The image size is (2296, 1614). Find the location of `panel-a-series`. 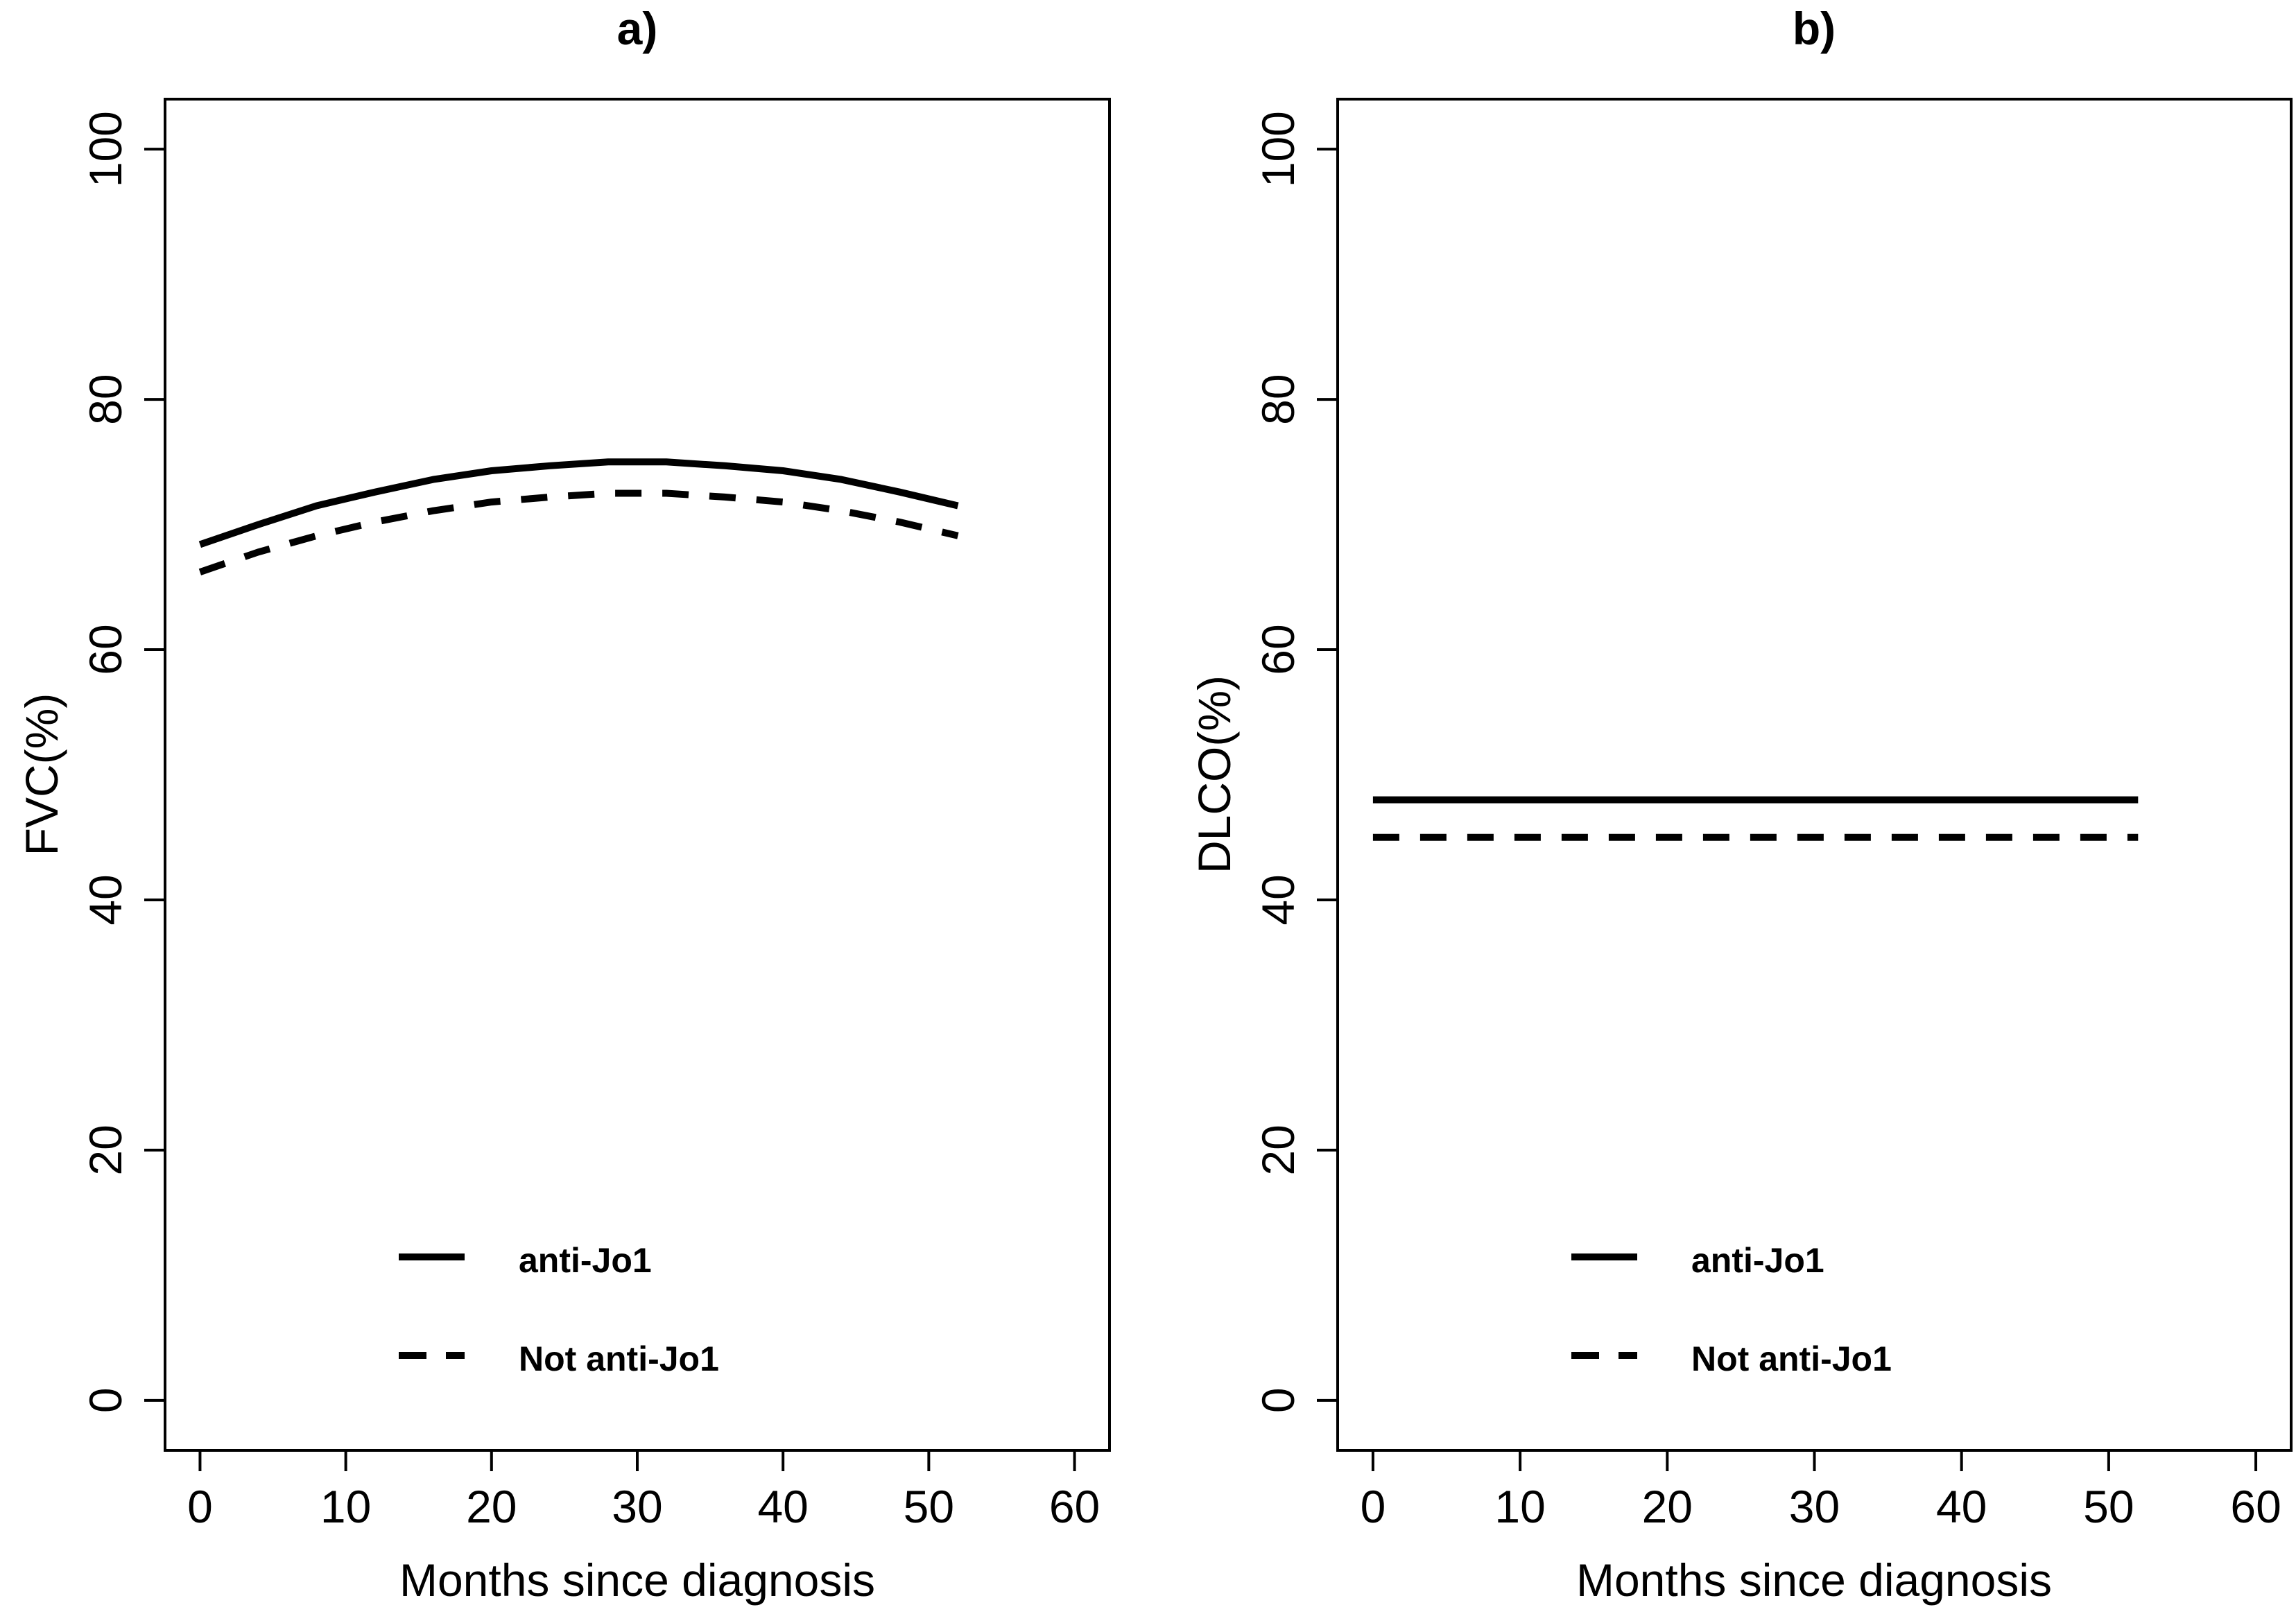

panel-a-series is located at coordinates (578, 516).